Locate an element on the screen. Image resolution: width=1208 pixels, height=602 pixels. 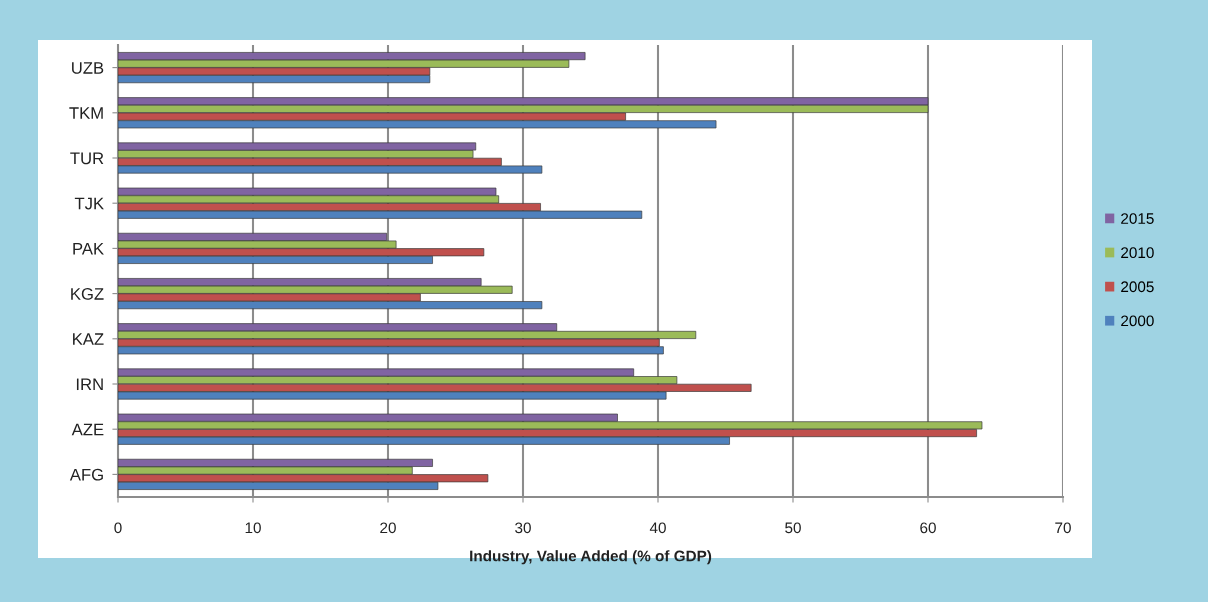
legend-label: 2000 is located at coordinates (1137, 321).